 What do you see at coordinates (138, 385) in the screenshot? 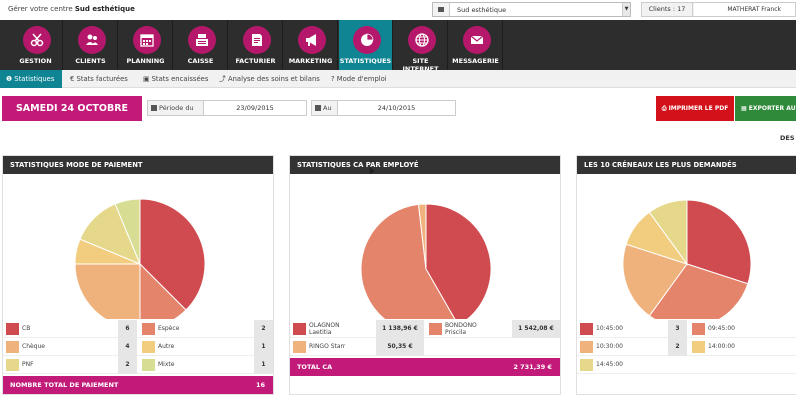
I see `panel-footer: NOMBRE TOTAL DE PAIEMENT 16` at bounding box center [138, 385].